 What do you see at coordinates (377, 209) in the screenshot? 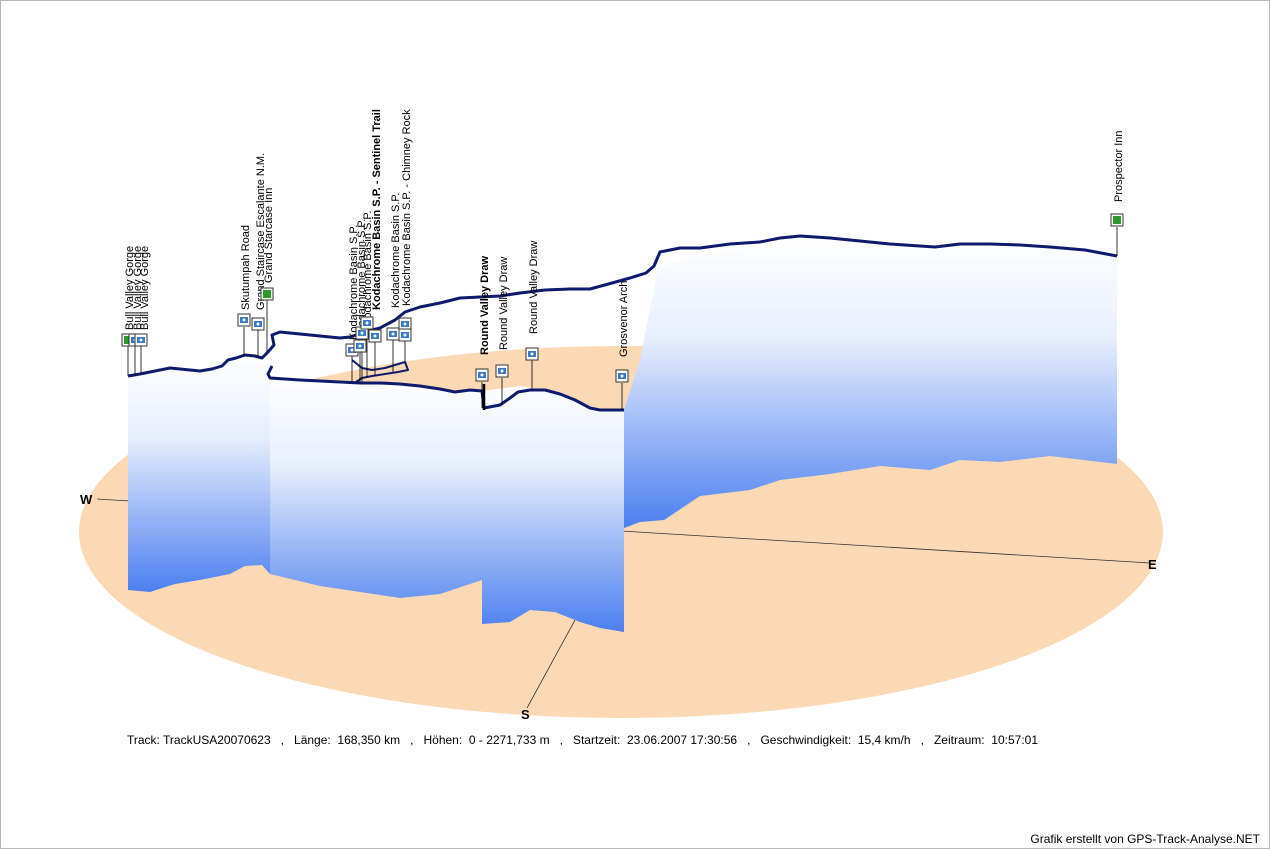
I see `waypoint-label: Kodachrome Basin S.P. - Sentinel Trail` at bounding box center [377, 209].